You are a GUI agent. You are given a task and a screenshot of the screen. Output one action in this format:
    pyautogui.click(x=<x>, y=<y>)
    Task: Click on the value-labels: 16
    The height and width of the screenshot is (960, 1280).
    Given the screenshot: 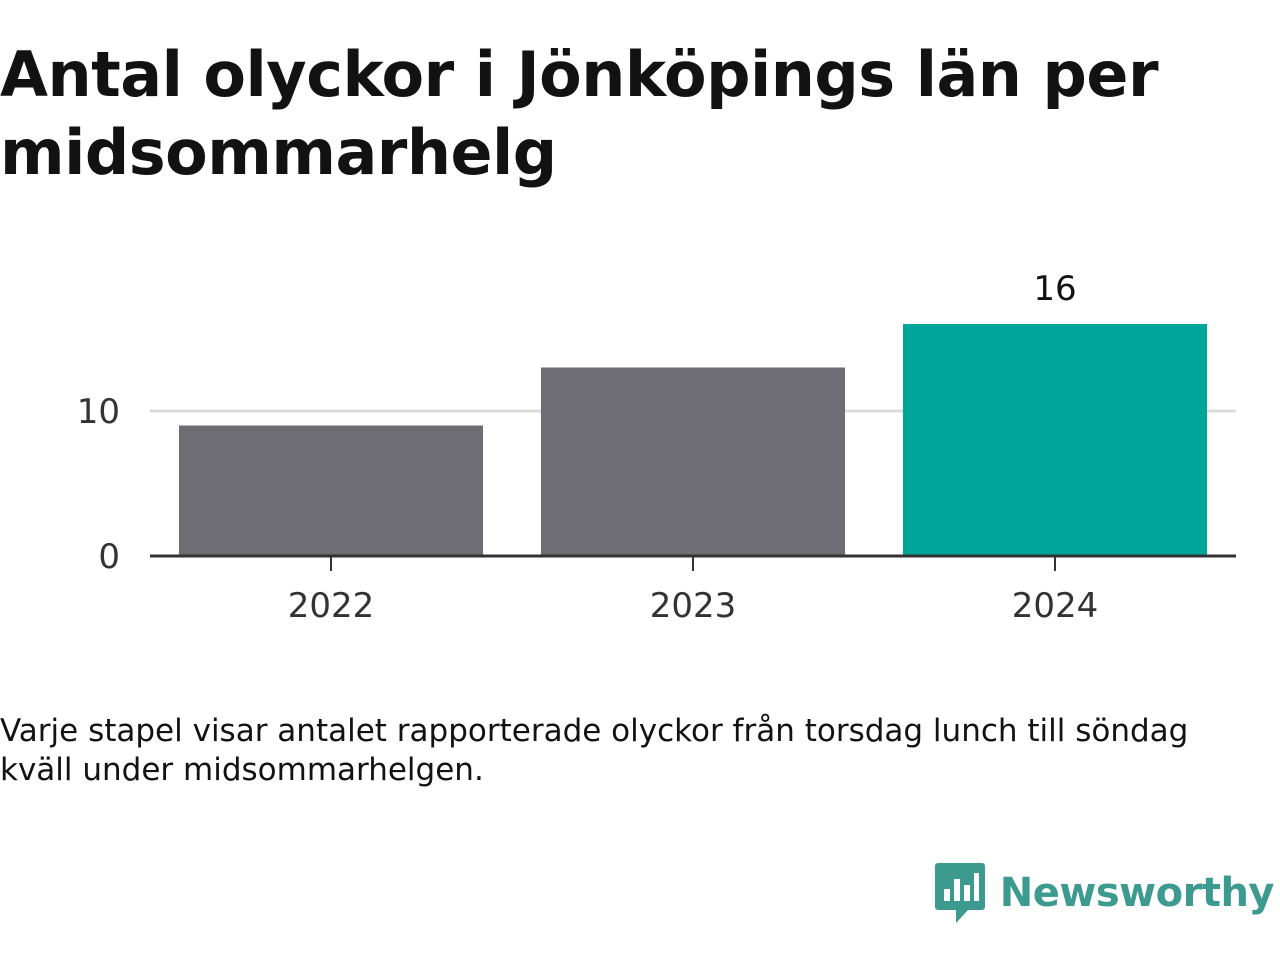 What is the action you would take?
    pyautogui.click(x=1054, y=289)
    